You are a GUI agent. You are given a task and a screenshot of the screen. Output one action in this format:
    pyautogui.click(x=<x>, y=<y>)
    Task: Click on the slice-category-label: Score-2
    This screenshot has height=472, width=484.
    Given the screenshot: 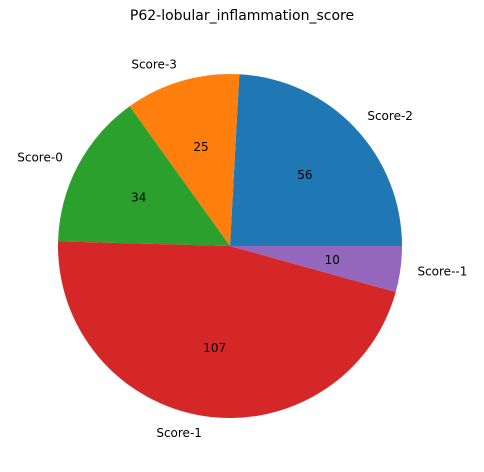 What is the action you would take?
    pyautogui.click(x=390, y=116)
    